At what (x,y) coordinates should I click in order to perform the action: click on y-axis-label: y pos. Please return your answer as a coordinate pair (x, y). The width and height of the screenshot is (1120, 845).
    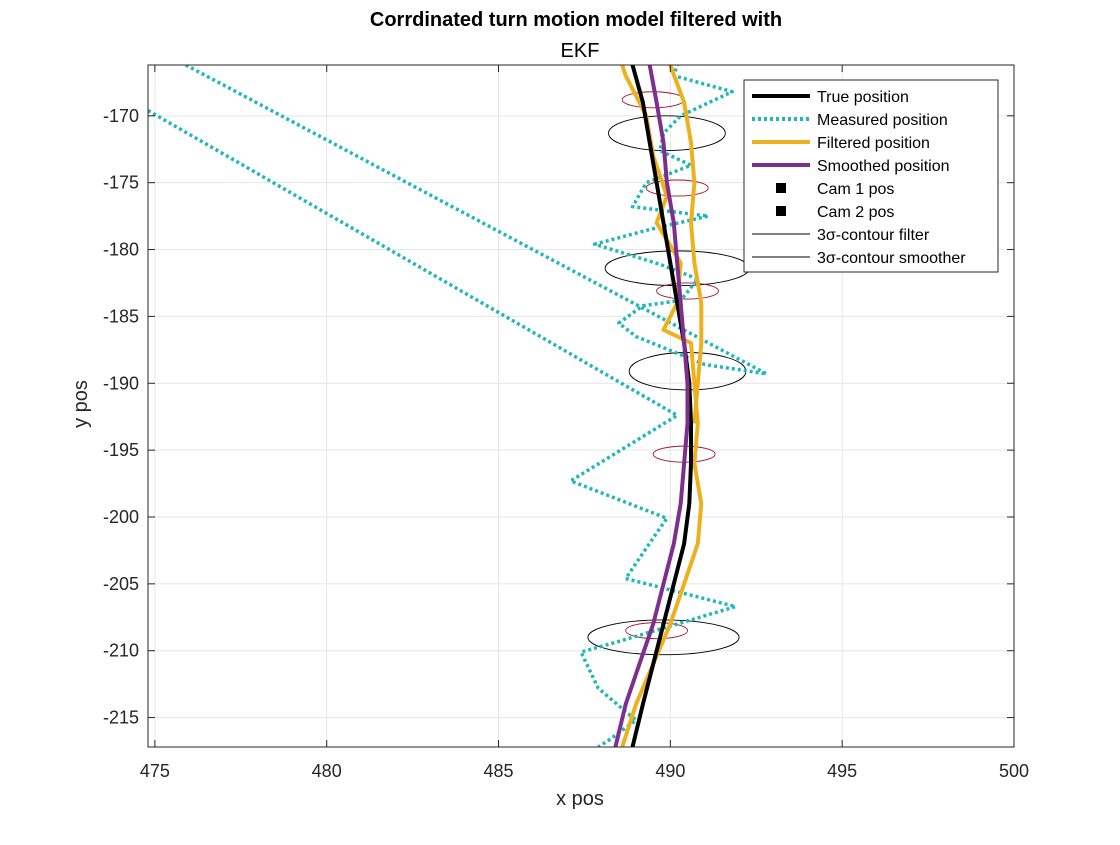
    Looking at the image, I should click on (81, 404).